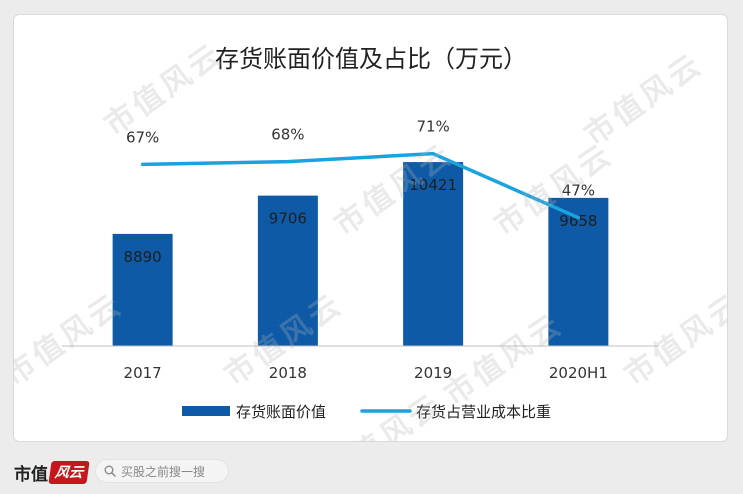  What do you see at coordinates (433, 373) in the screenshot?
I see `x-tick-label-2019: 2019` at bounding box center [433, 373].